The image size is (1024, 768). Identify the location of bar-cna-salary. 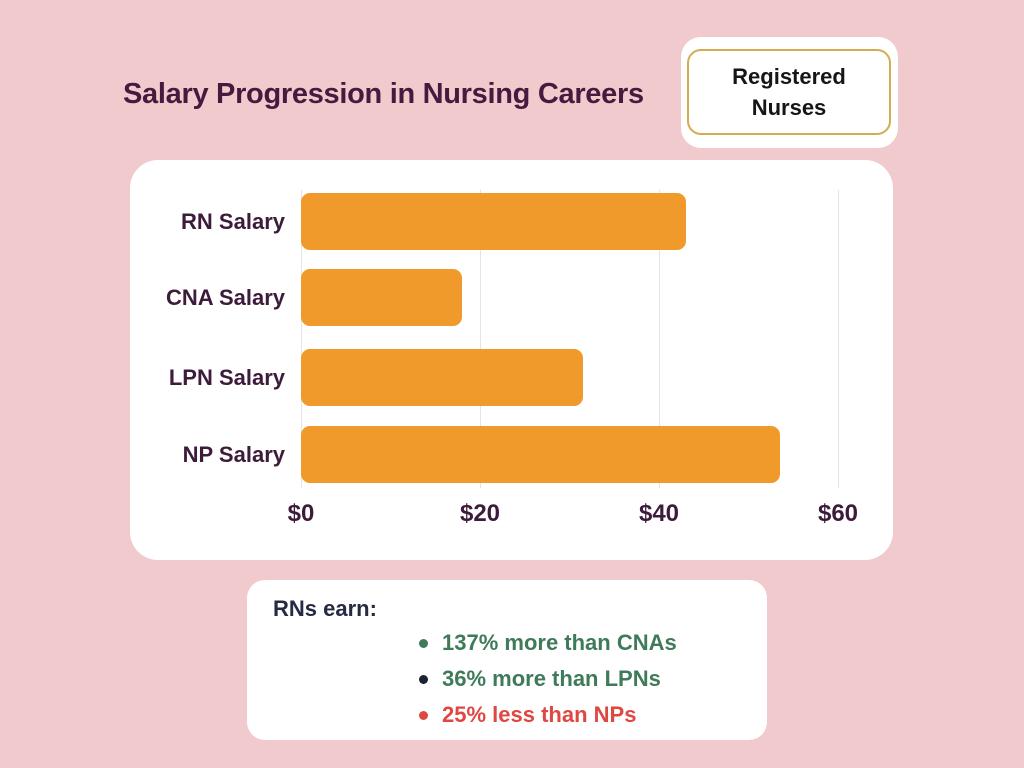
(382, 297).